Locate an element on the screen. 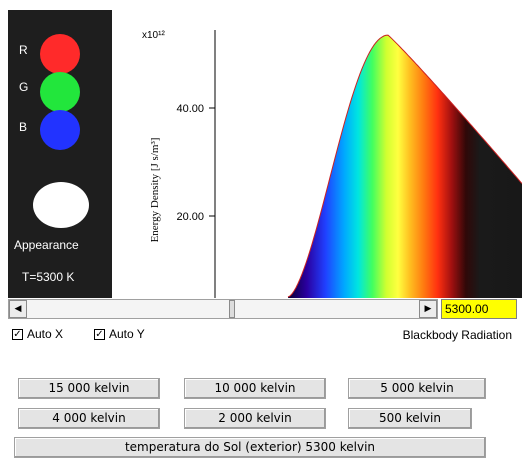  green-swatch is located at coordinates (60, 92).